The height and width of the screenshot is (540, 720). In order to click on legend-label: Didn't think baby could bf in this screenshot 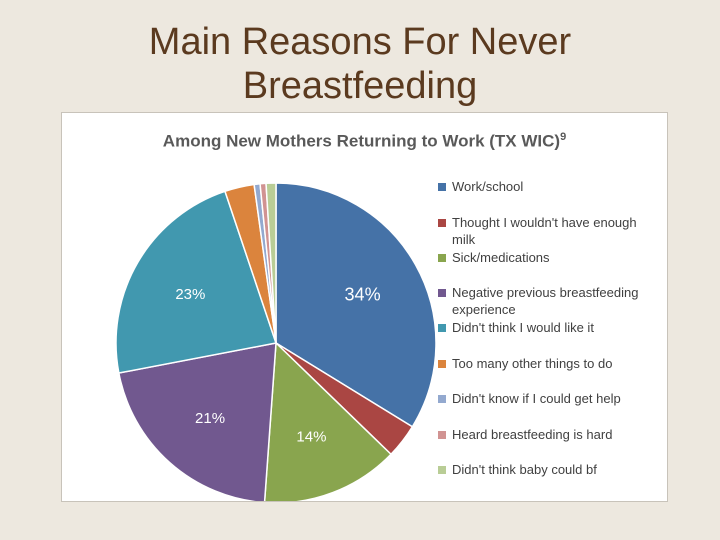, I will do `click(524, 469)`.